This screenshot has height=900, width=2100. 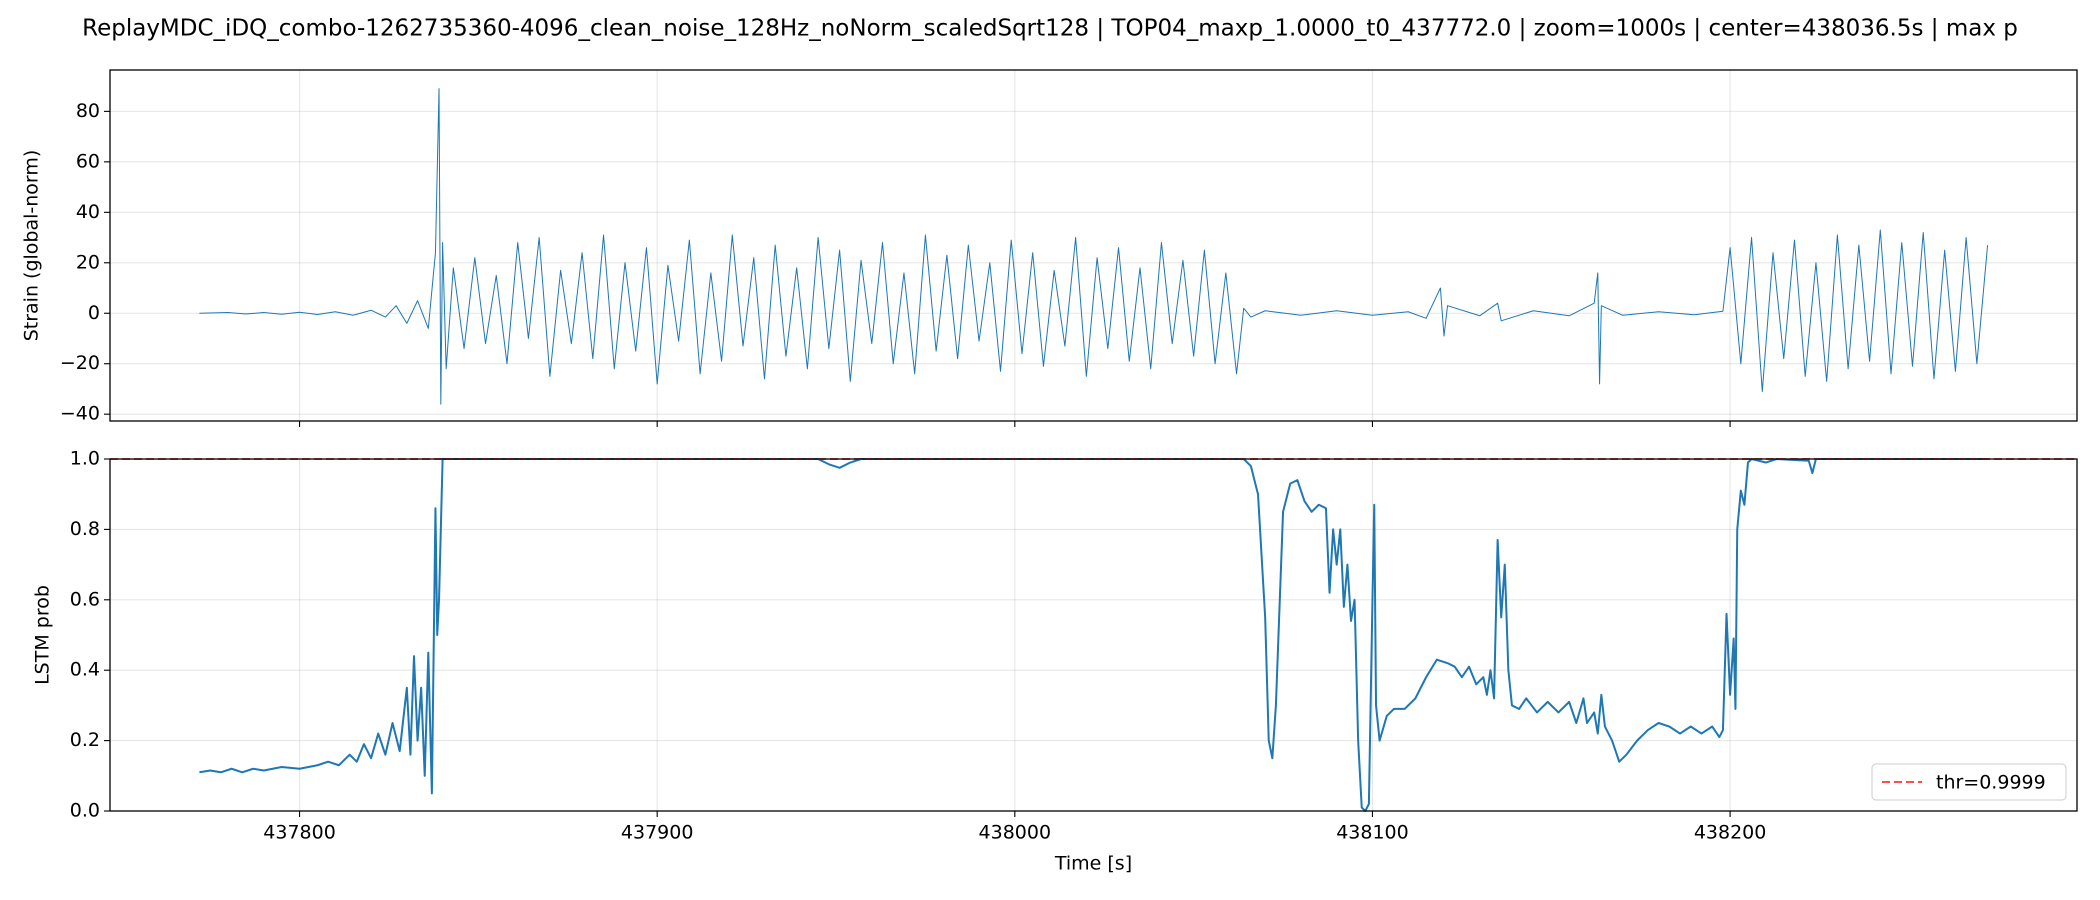 I want to click on y-tick-label: 60, so click(x=88, y=161).